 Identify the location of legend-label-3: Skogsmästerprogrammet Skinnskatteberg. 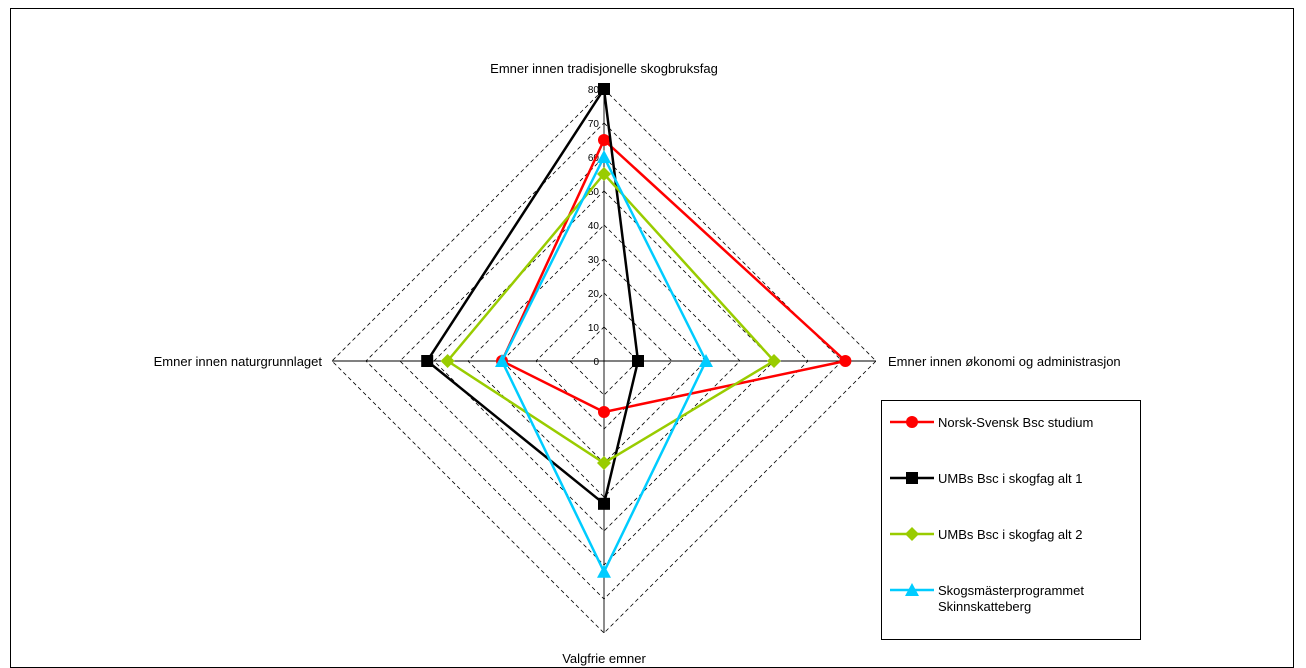
(1011, 598).